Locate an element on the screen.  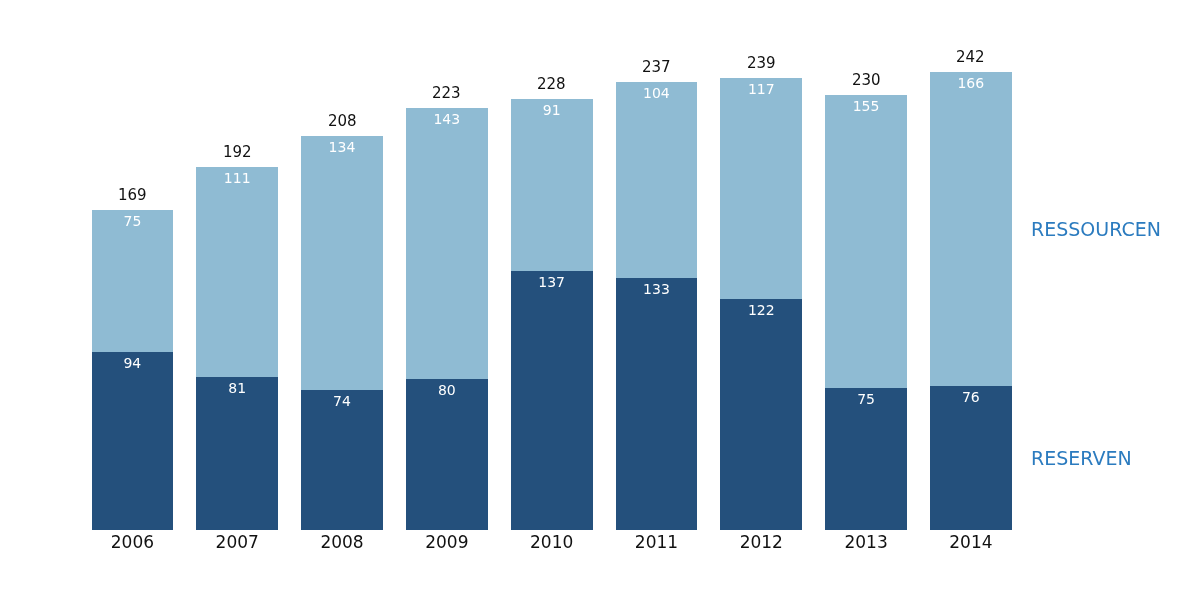
data-label: 137 is located at coordinates (551, 281).